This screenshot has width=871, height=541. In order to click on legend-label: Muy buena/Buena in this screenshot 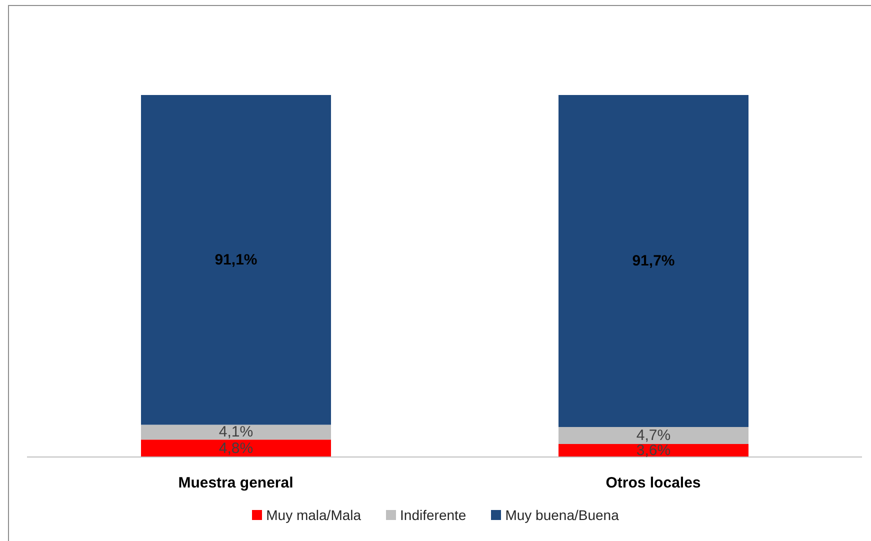, I will do `click(562, 515)`.